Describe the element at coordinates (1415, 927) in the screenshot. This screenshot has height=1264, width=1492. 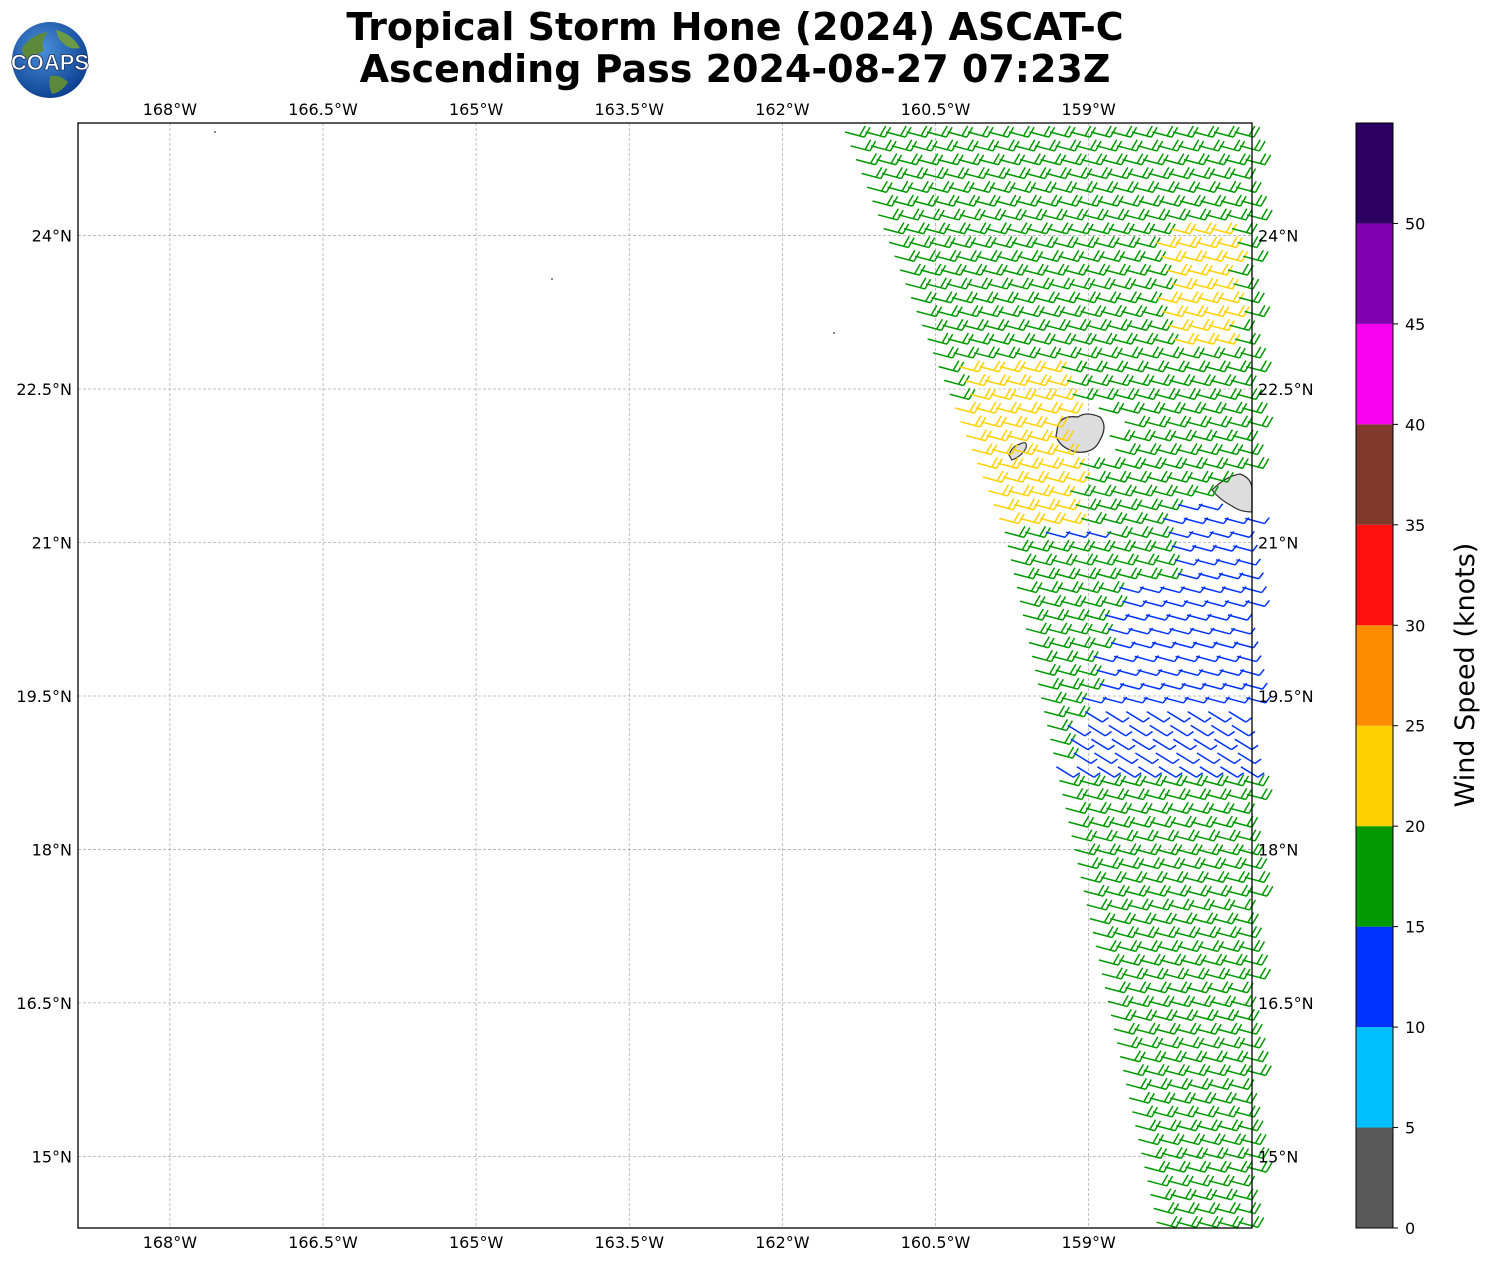
I see `colorbar-tick-label: 15` at that location.